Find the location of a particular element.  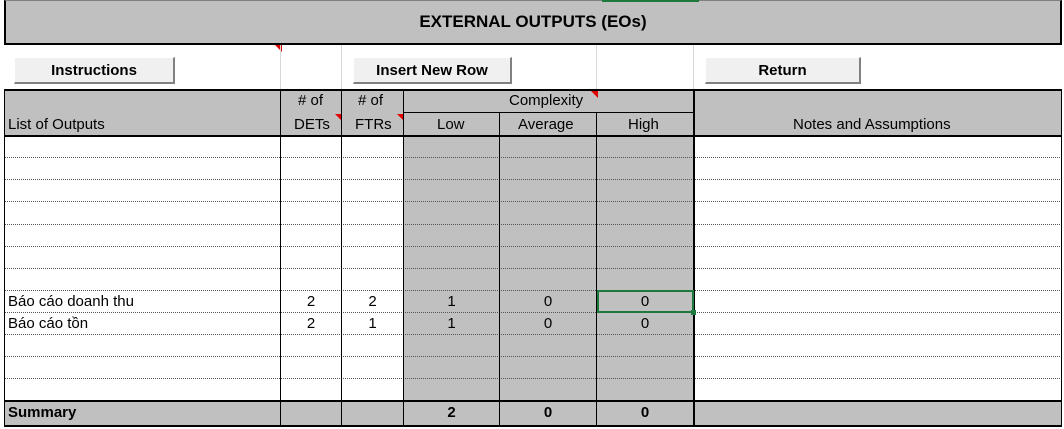

instructions-button: Instructions is located at coordinates (94, 70).